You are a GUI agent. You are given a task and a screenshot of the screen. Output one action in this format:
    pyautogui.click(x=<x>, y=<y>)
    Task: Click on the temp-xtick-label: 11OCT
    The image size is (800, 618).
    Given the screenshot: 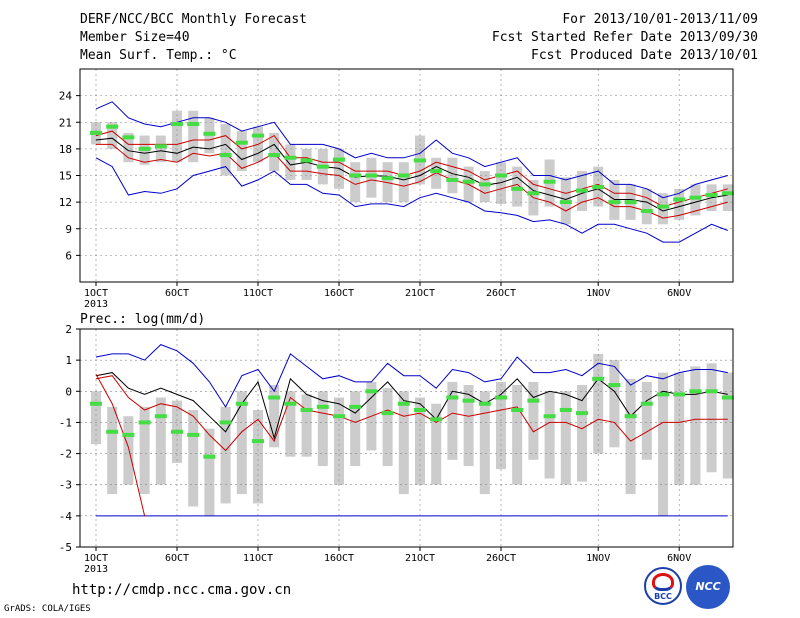 What is the action you would take?
    pyautogui.click(x=258, y=293)
    